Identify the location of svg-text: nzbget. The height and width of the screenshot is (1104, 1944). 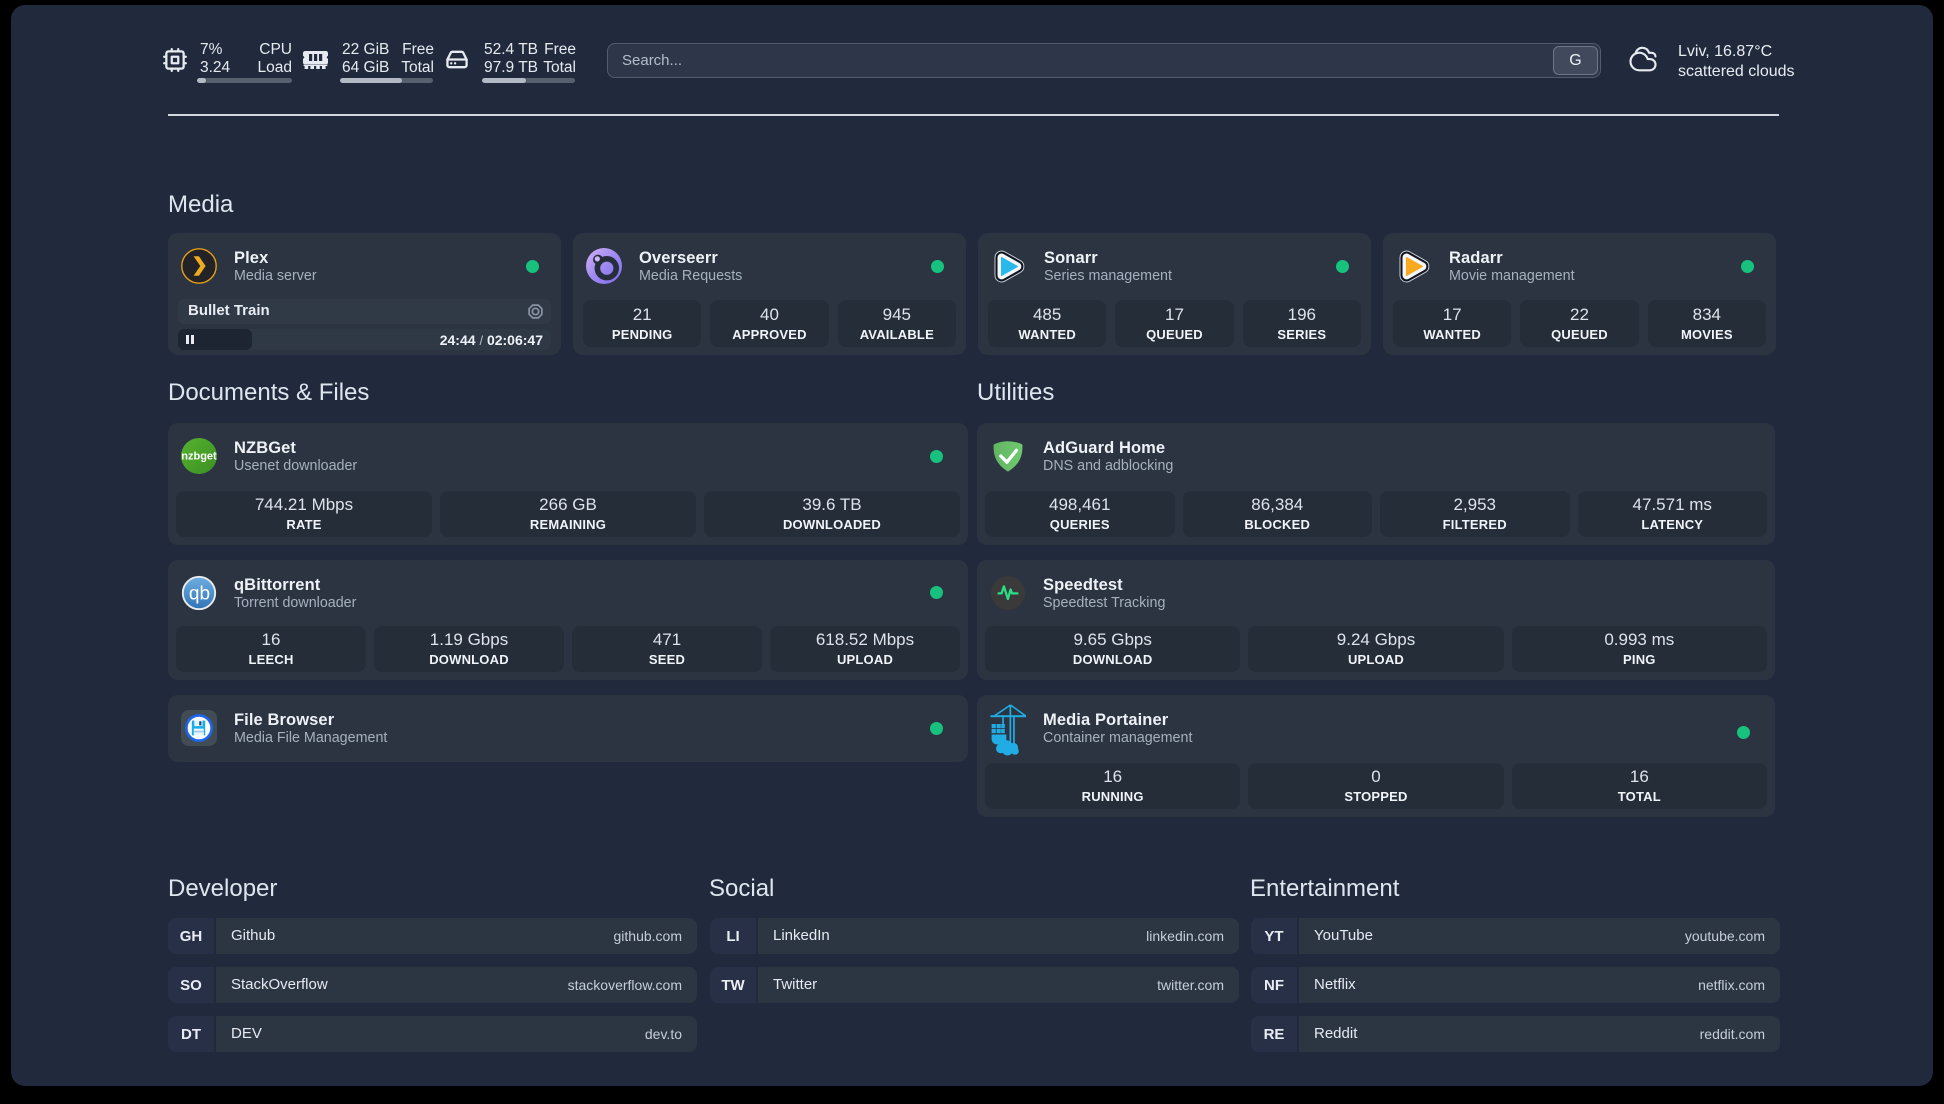
(199, 457).